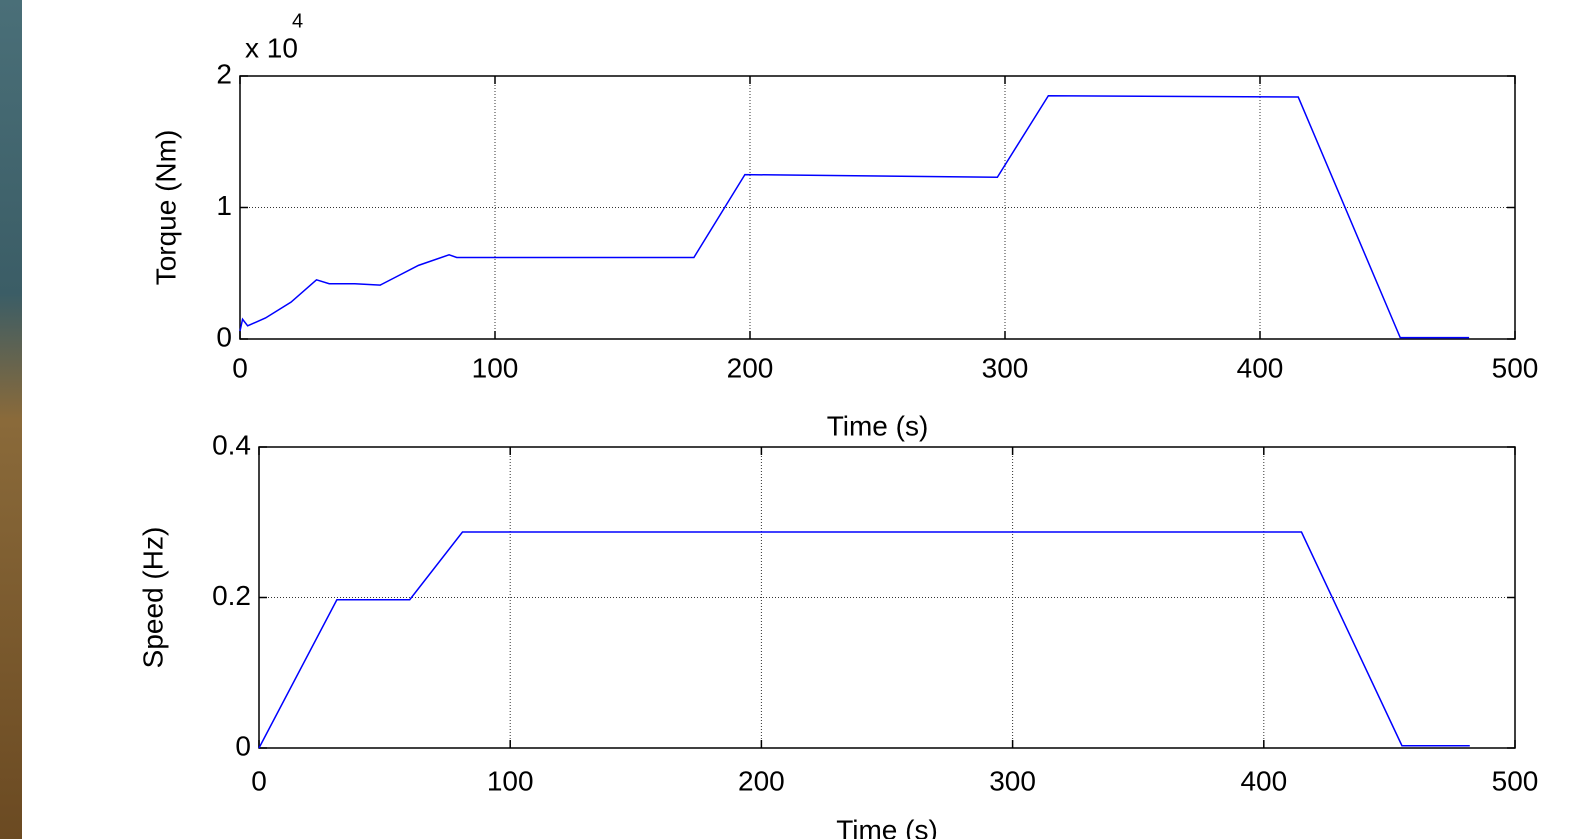  I want to click on y-multiplier: x 10, so click(271, 47).